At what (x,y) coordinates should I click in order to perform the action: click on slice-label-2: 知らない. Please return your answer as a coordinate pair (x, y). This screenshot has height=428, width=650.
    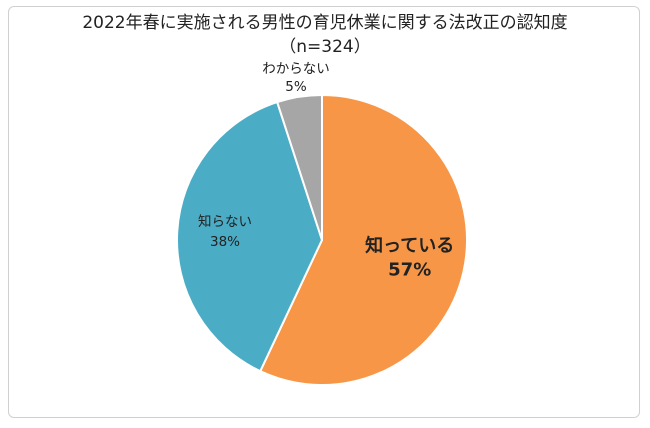
    Looking at the image, I should click on (225, 221).